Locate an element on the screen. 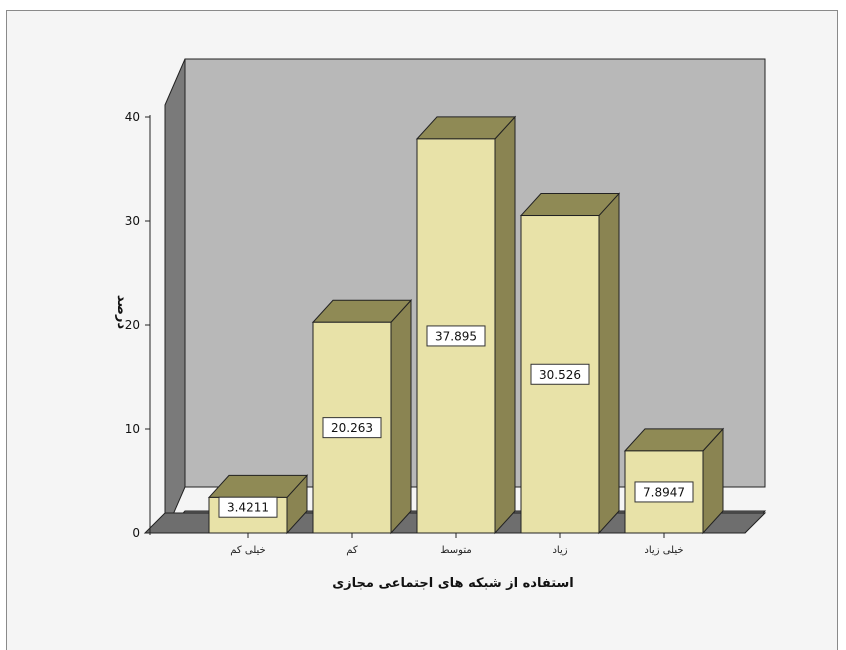 The image size is (846, 650). x-axis-title: استفاده از شبکه های اجتماعی مجازی is located at coordinates (453, 583).